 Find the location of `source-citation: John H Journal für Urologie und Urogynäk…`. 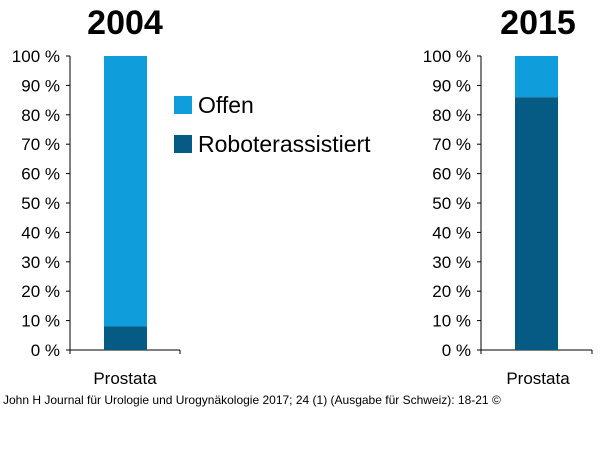

source-citation: John H Journal für Urologie und Urogynäk… is located at coordinates (252, 400).